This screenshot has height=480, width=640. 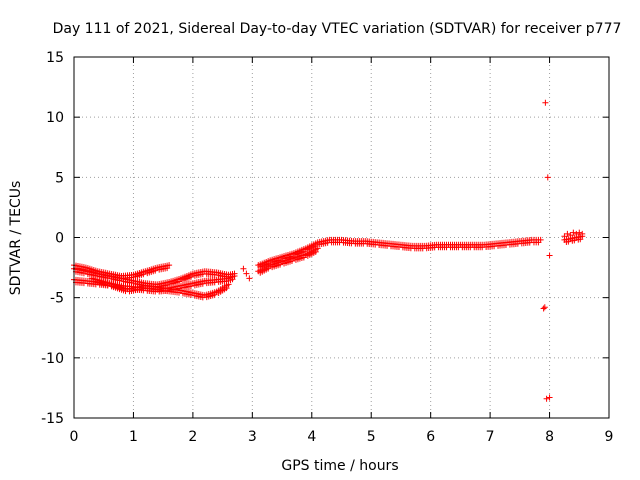 I want to click on x-tick-label: 1, so click(x=133, y=437).